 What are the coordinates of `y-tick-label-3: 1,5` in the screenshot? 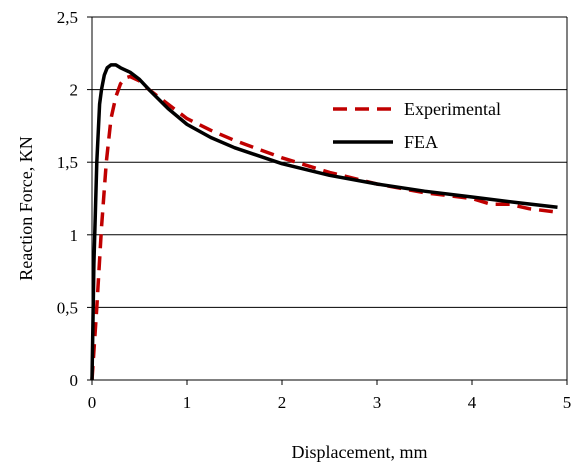 It's located at (67, 162).